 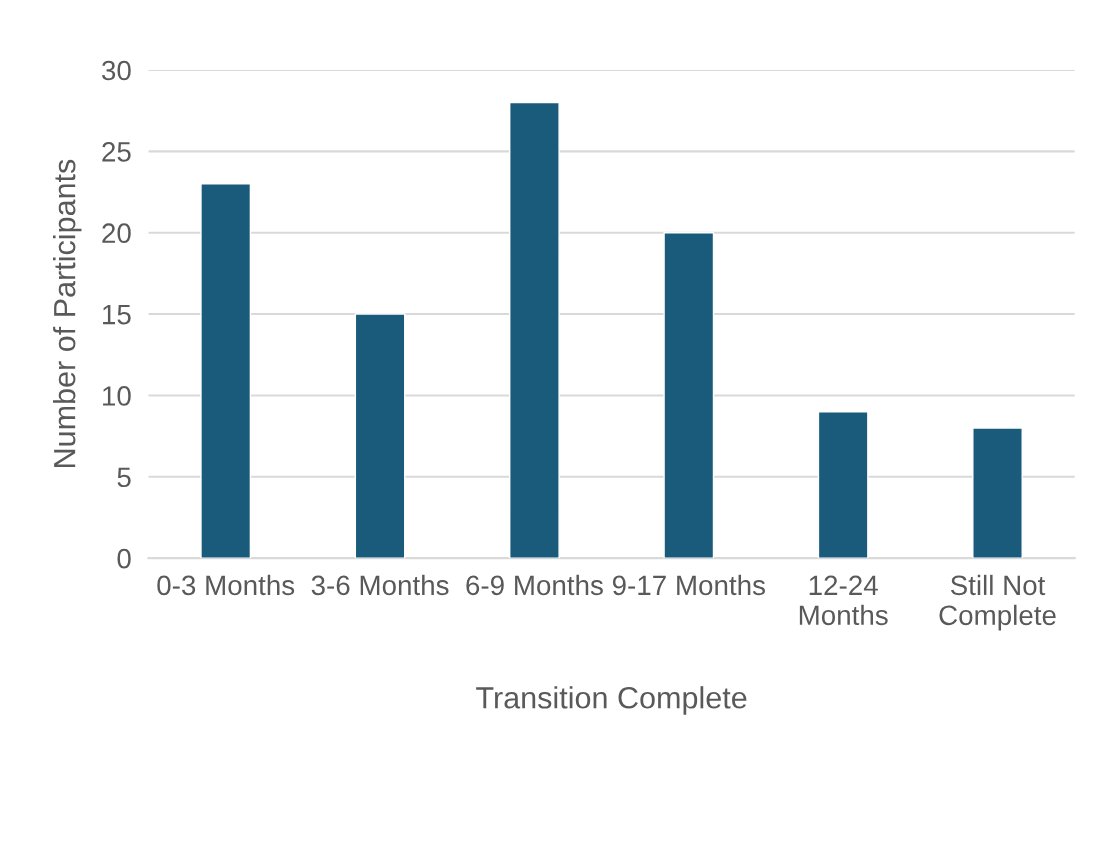 I want to click on y-tick-label: 15, so click(x=117, y=315).